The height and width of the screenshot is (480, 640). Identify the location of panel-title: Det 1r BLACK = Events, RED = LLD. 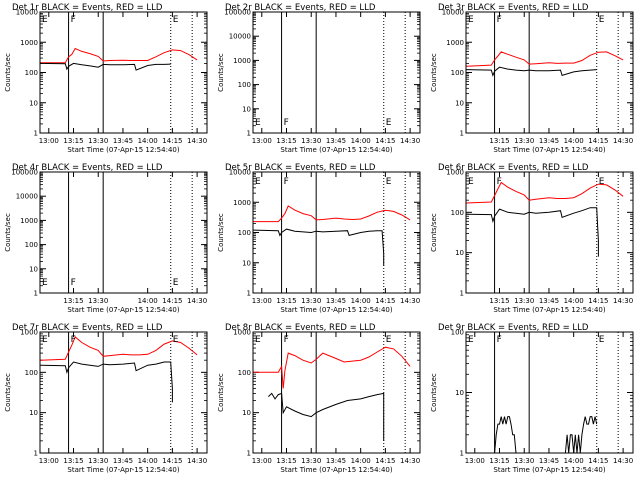
(87, 8).